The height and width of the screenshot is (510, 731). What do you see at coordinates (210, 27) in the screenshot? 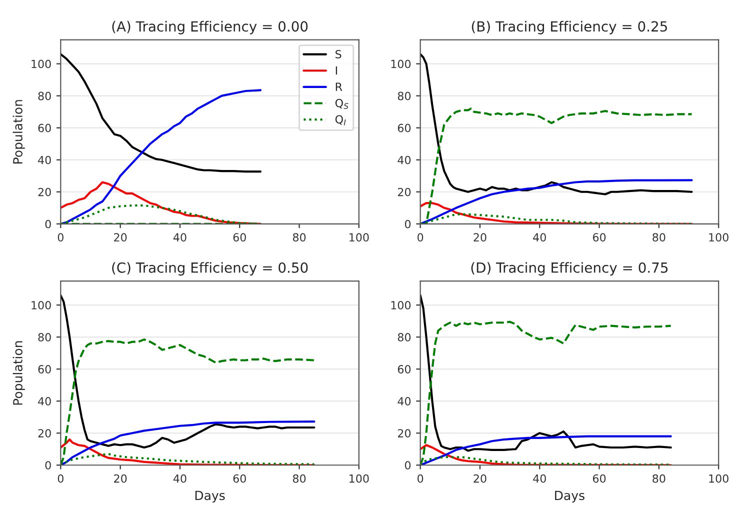
I see `chart-title: (A) Tracing Efficiency = 0.00` at bounding box center [210, 27].